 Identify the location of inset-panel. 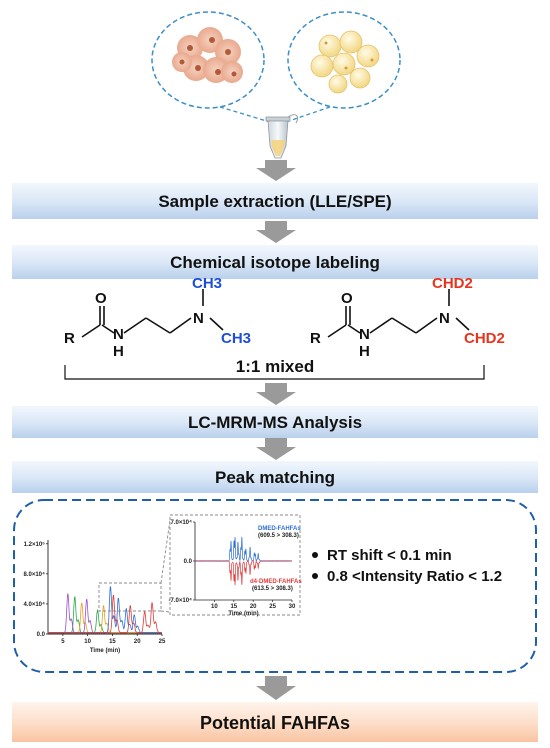
(235, 565).